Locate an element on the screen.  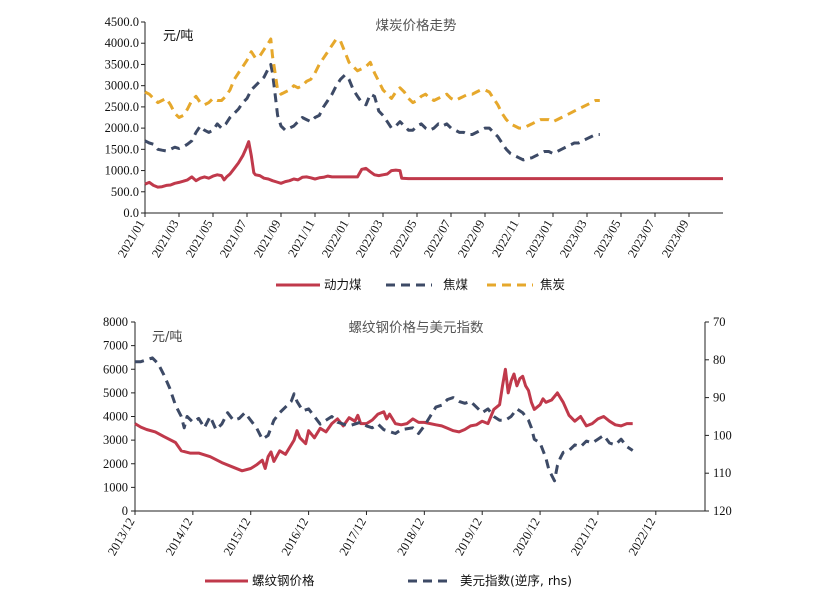
x-tick-label: 2022/11 is located at coordinates (505, 239).